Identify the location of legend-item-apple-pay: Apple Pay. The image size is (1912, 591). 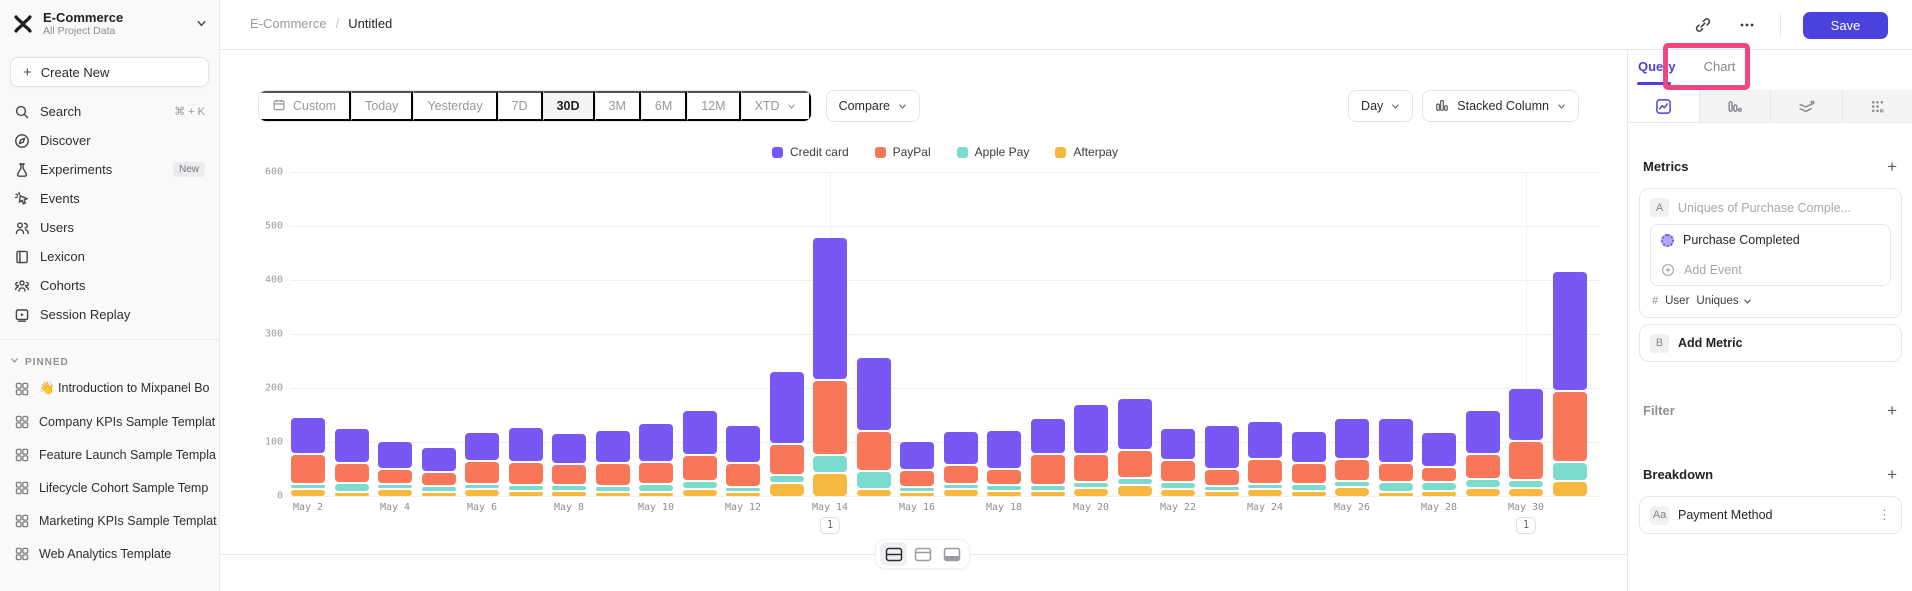
(992, 152).